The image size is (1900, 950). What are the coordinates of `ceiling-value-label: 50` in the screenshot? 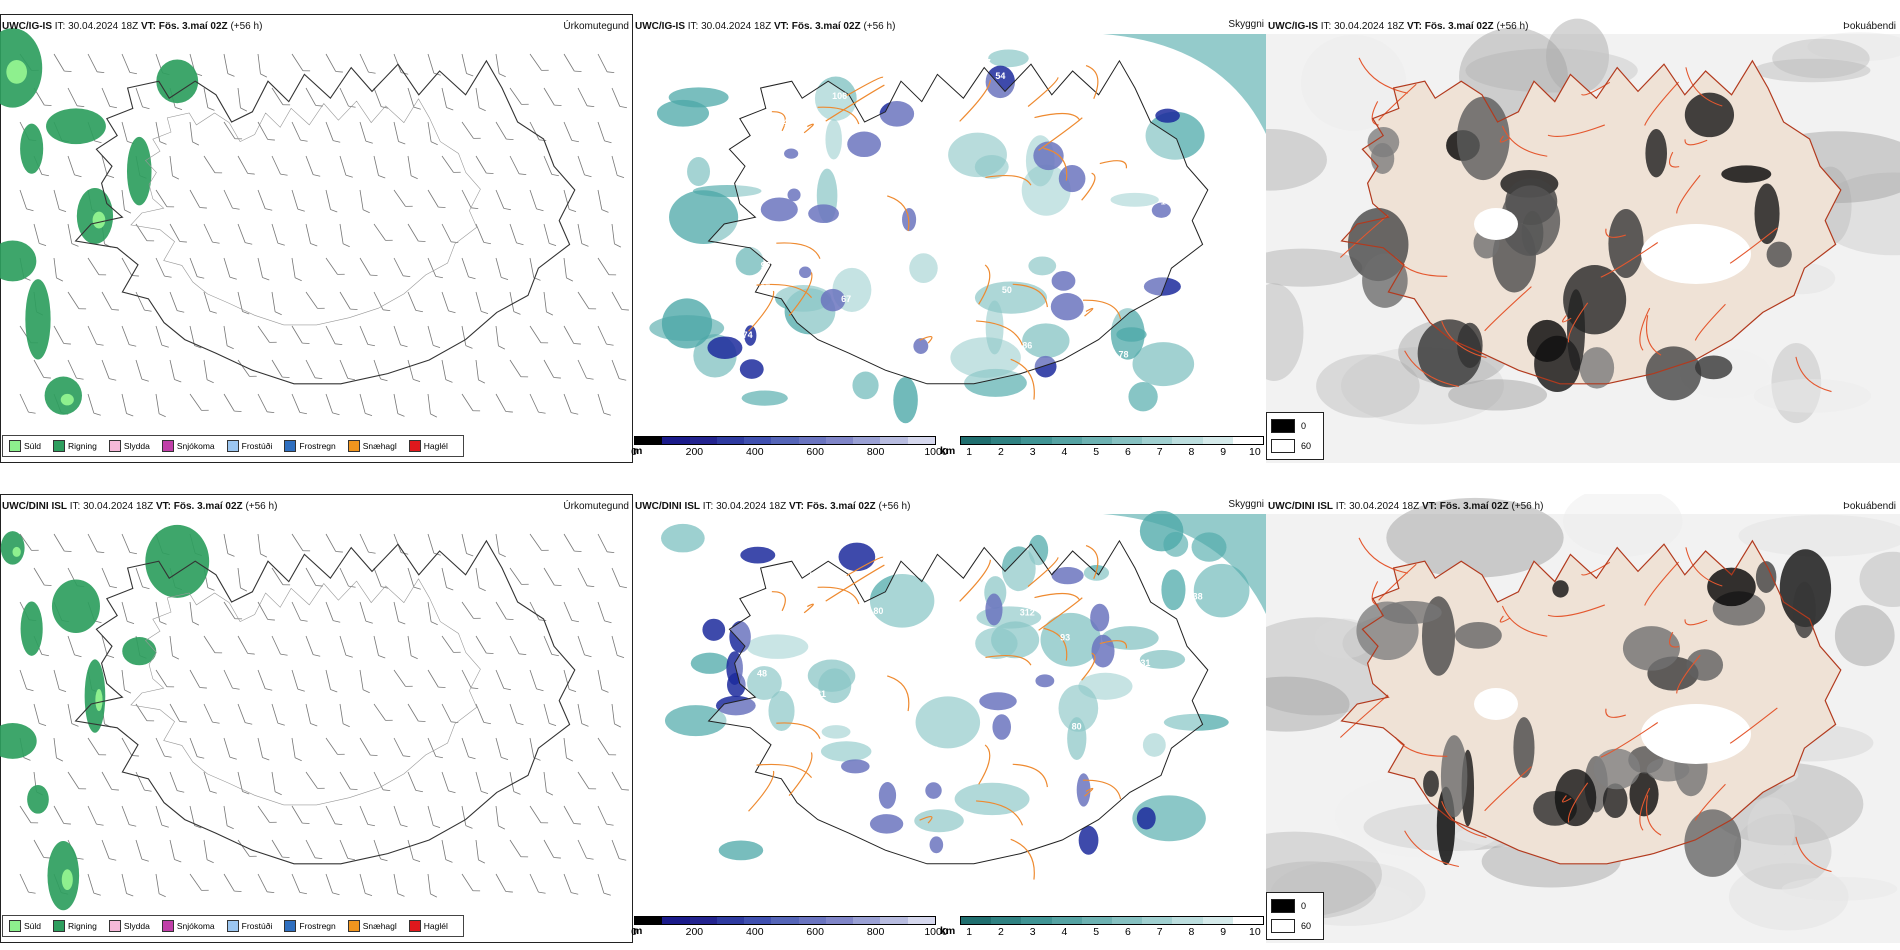 It's located at (1007, 290).